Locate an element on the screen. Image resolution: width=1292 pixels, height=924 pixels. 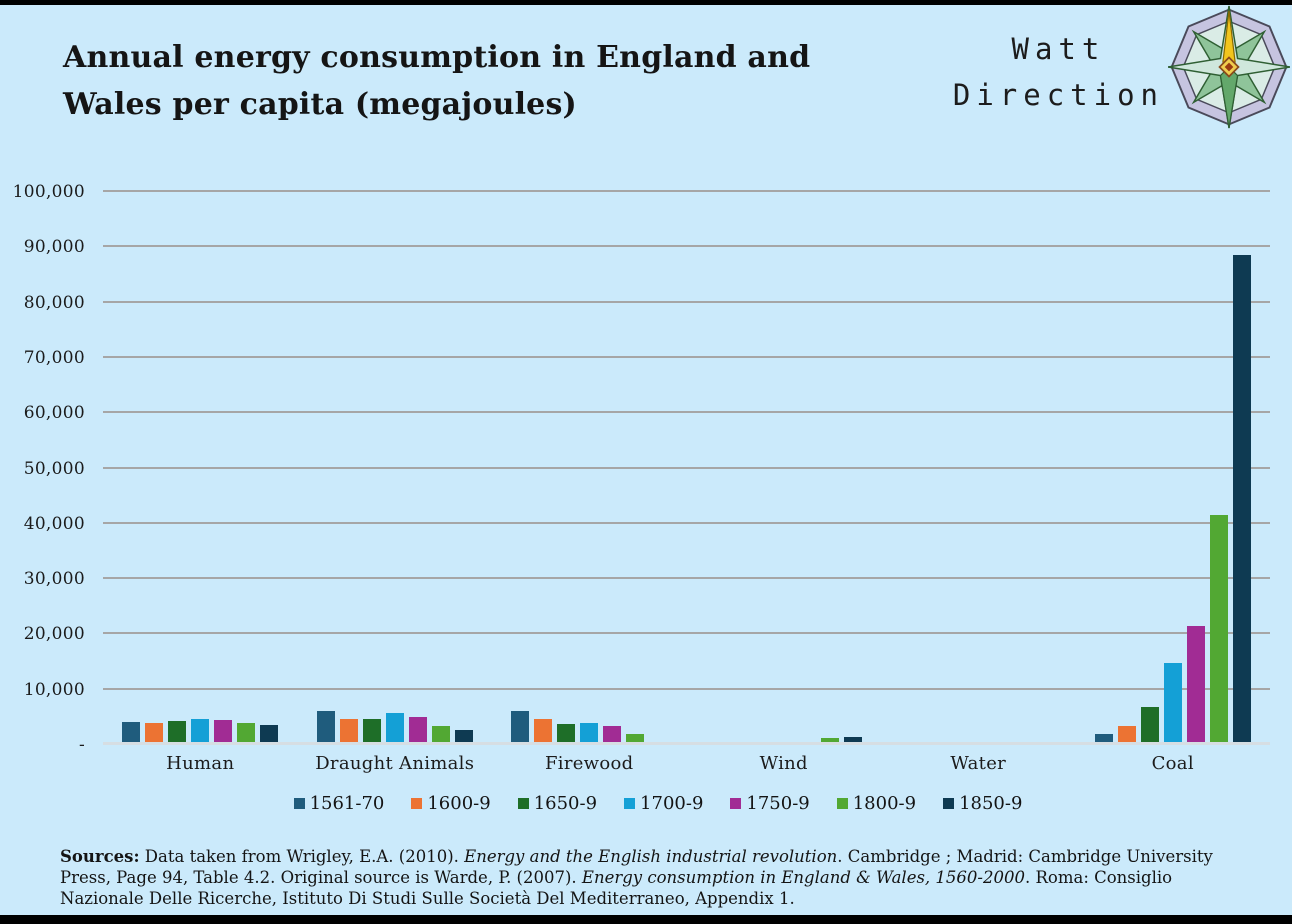
bar-group-human is located at coordinates (200, 467).